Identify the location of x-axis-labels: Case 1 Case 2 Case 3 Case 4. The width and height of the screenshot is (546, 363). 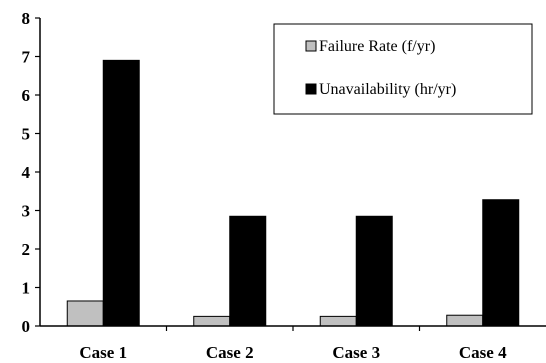
(293, 344).